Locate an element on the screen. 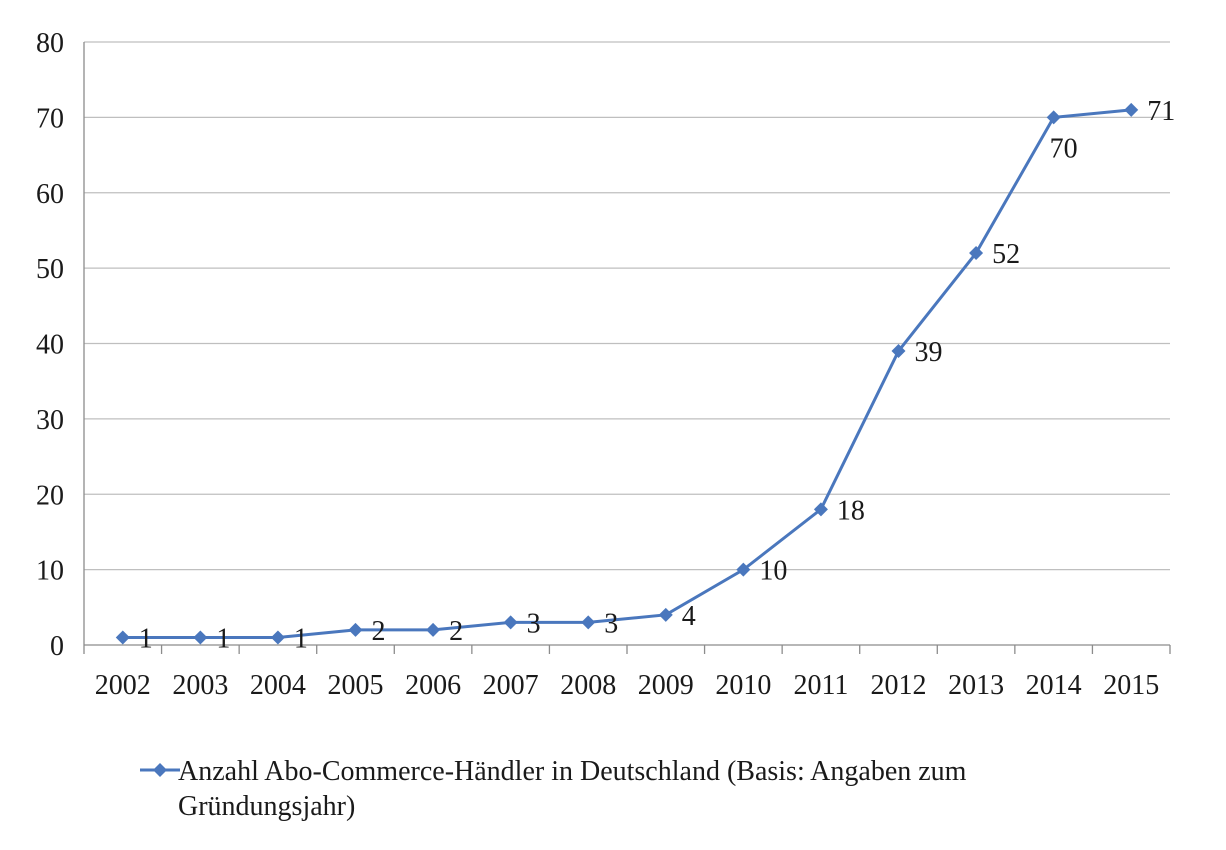  data-point-2004 is located at coordinates (277, 637).